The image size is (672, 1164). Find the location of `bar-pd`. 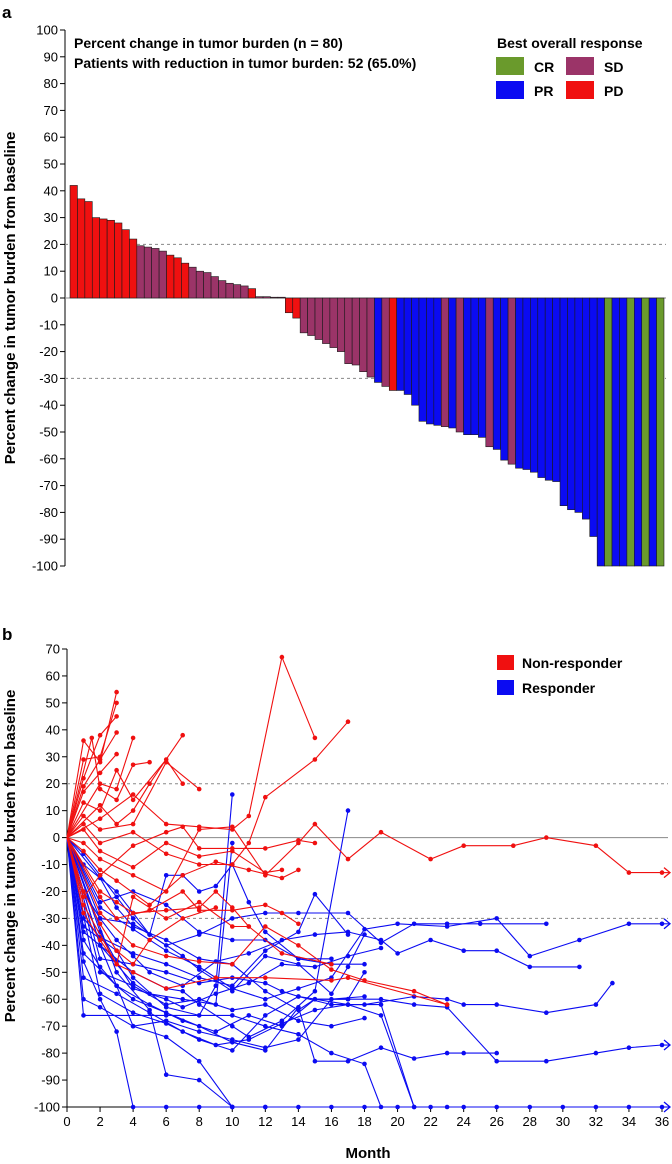

bar-pd is located at coordinates (95, 258).